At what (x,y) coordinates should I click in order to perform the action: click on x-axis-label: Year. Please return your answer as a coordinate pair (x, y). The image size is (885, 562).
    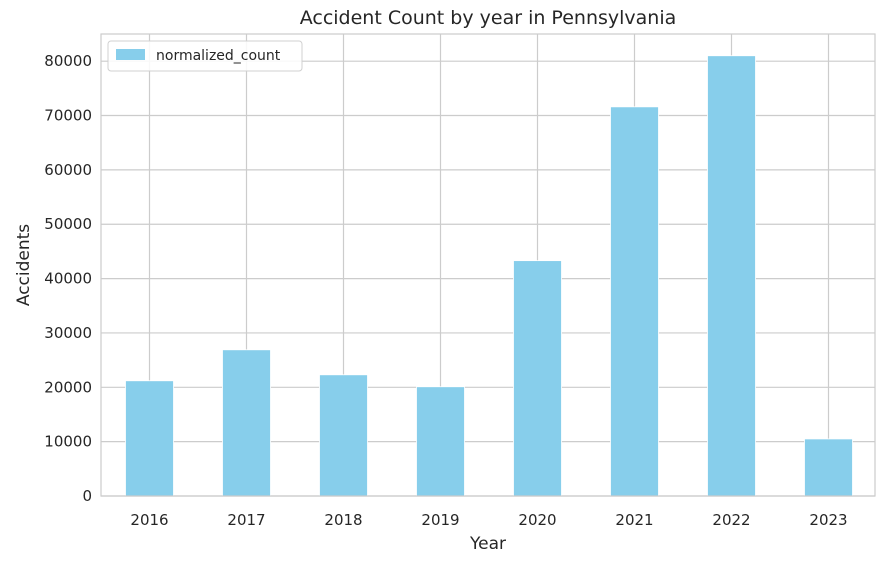
    Looking at the image, I should click on (487, 544).